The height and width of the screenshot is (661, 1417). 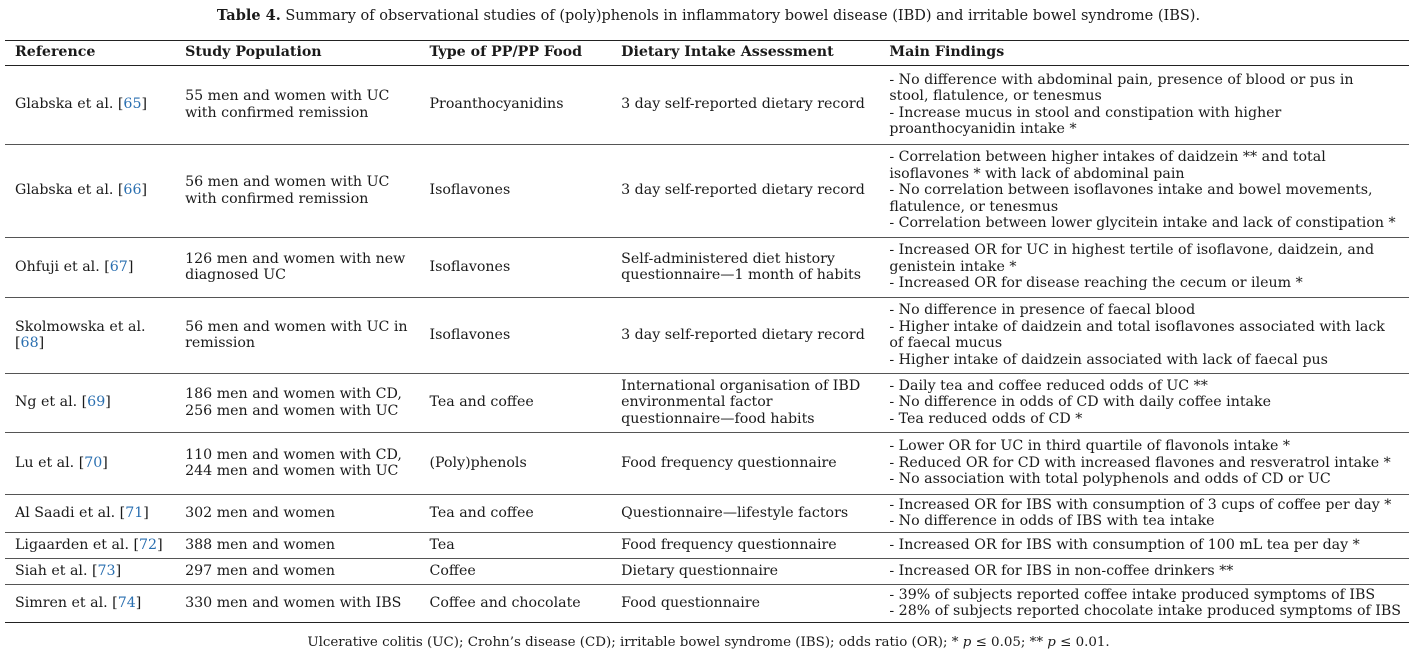 I want to click on cell-dietary-assessment: Food questionnaire, so click(x=745, y=603).